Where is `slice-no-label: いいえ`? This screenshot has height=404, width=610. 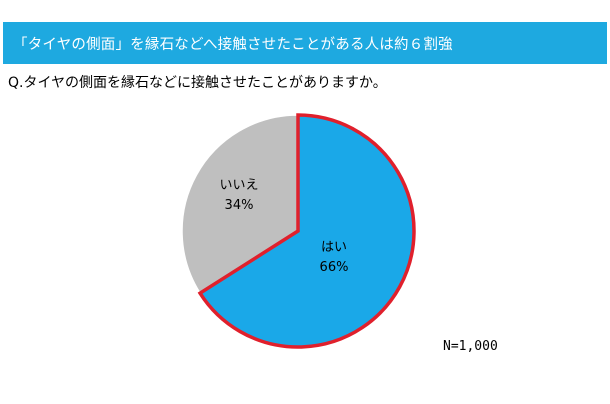
slice-no-label: いいえ is located at coordinates (238, 185).